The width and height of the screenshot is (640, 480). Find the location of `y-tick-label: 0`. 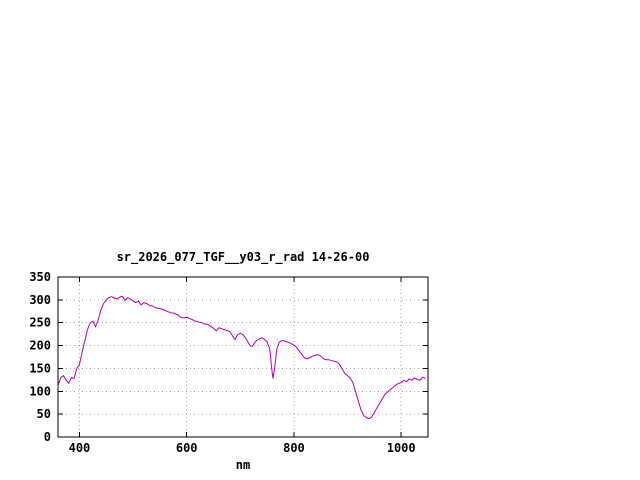

y-tick-label: 0 is located at coordinates (47, 437).